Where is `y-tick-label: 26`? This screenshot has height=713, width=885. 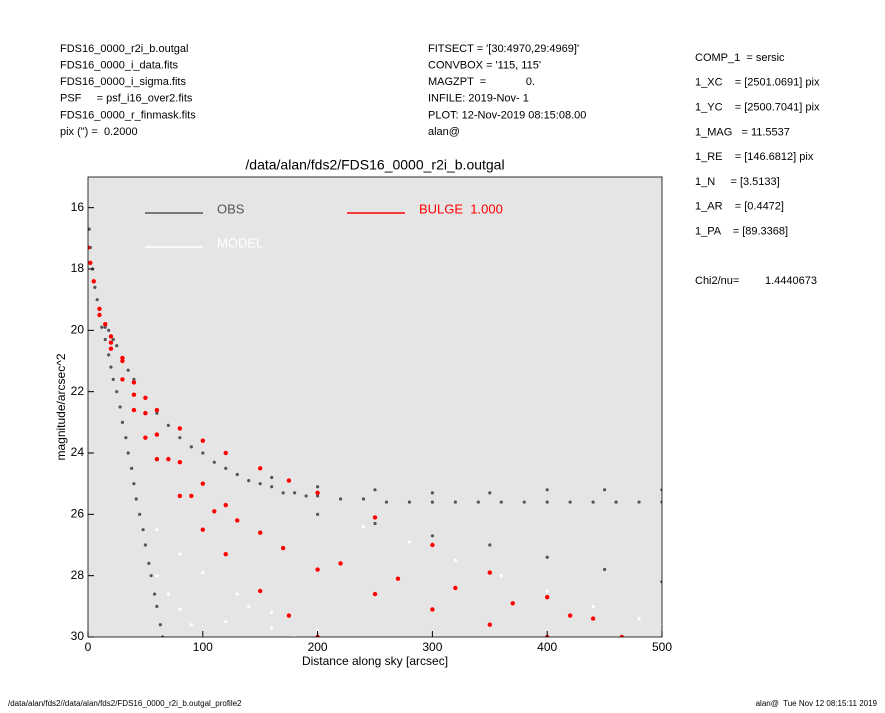
y-tick-label: 26 is located at coordinates (78, 514).